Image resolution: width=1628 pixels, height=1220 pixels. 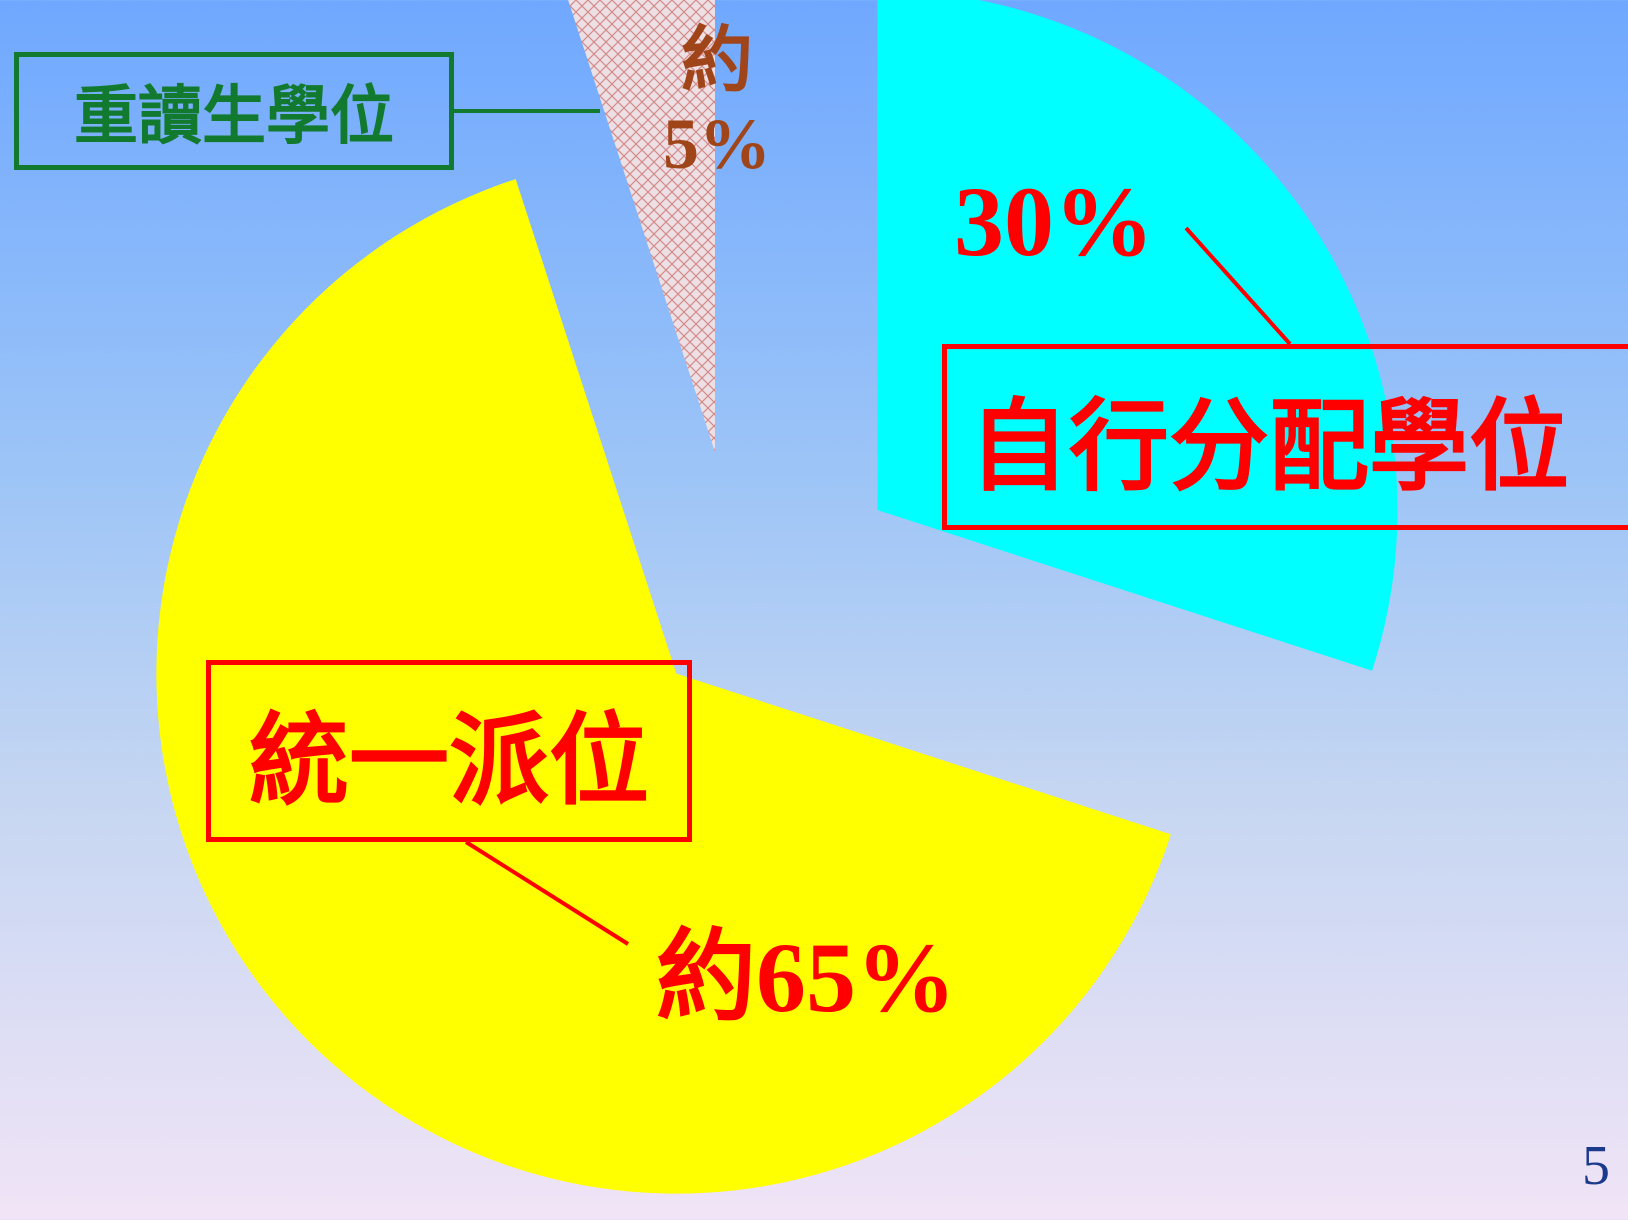 What do you see at coordinates (449, 760) in the screenshot?
I see `label-unified: 統一派位` at bounding box center [449, 760].